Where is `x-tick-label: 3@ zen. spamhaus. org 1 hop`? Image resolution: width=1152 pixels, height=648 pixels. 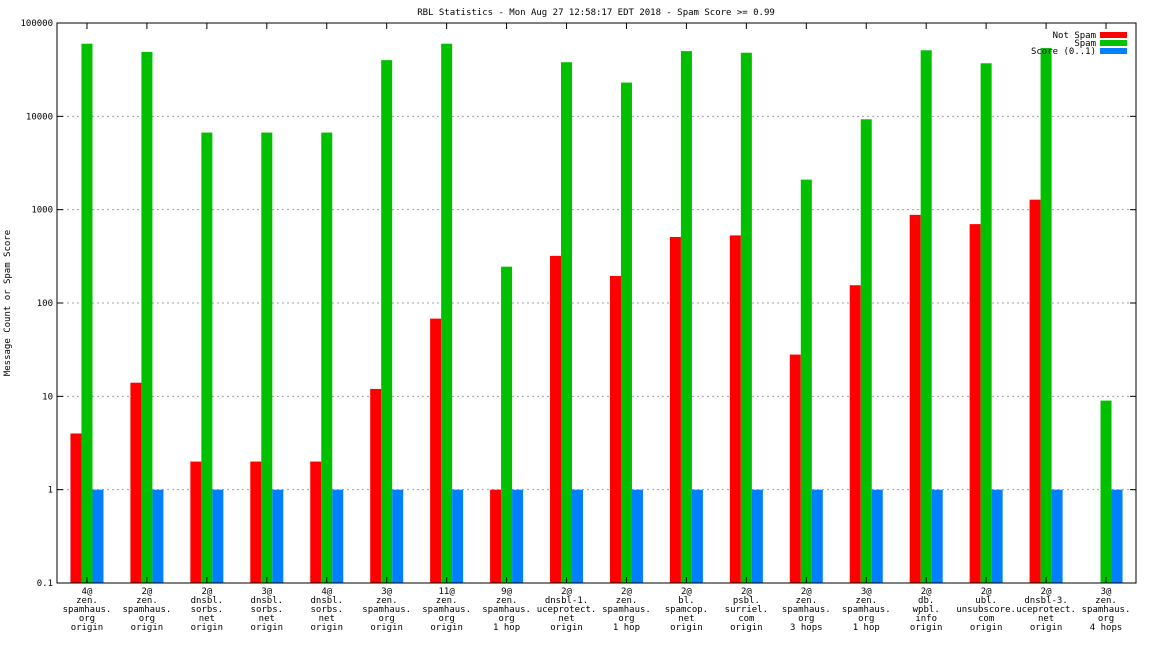
x-tick-label: 3@ zen. spamhaus. org 1 hop is located at coordinates (866, 610).